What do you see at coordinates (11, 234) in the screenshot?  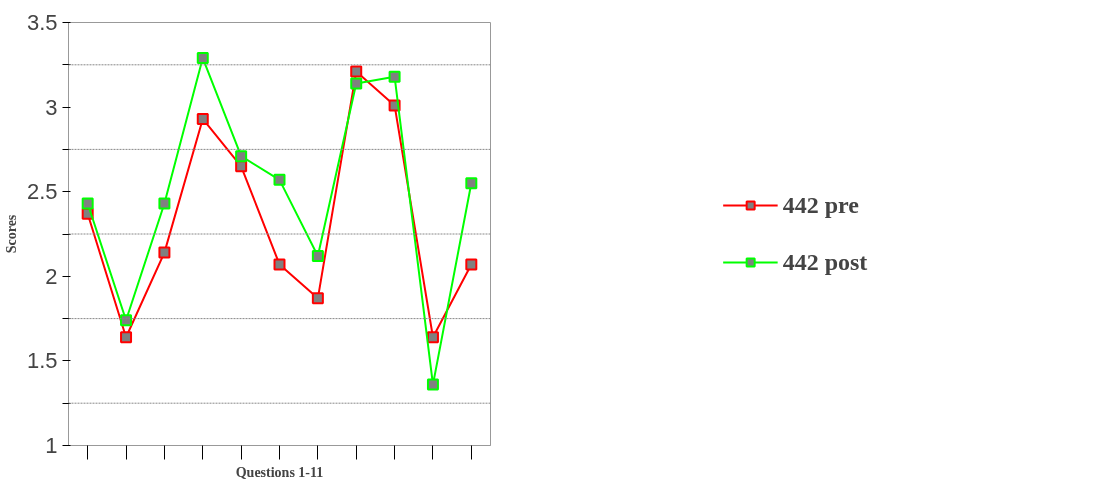 I see `y-axis-title: Scores` at bounding box center [11, 234].